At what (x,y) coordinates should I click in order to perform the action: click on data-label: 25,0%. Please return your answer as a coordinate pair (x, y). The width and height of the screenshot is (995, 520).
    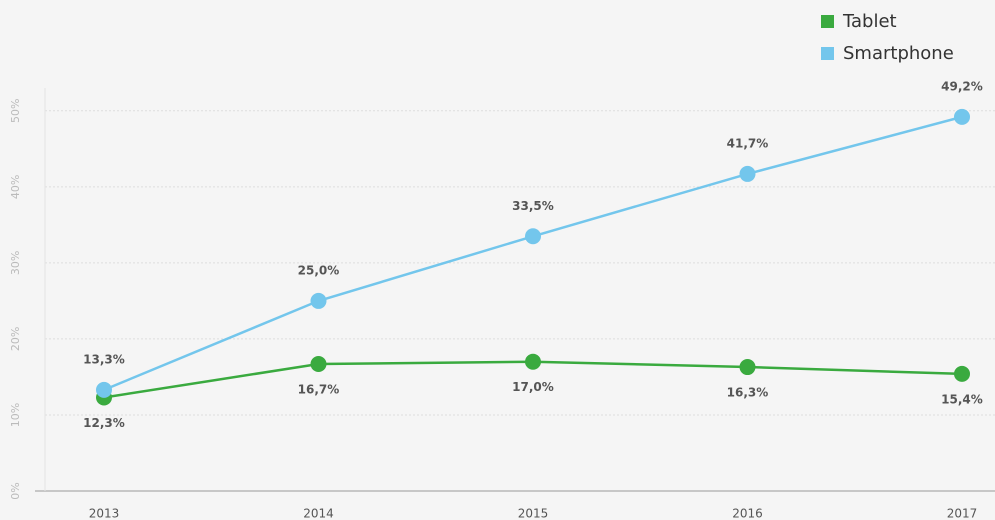
    Looking at the image, I should click on (319, 270).